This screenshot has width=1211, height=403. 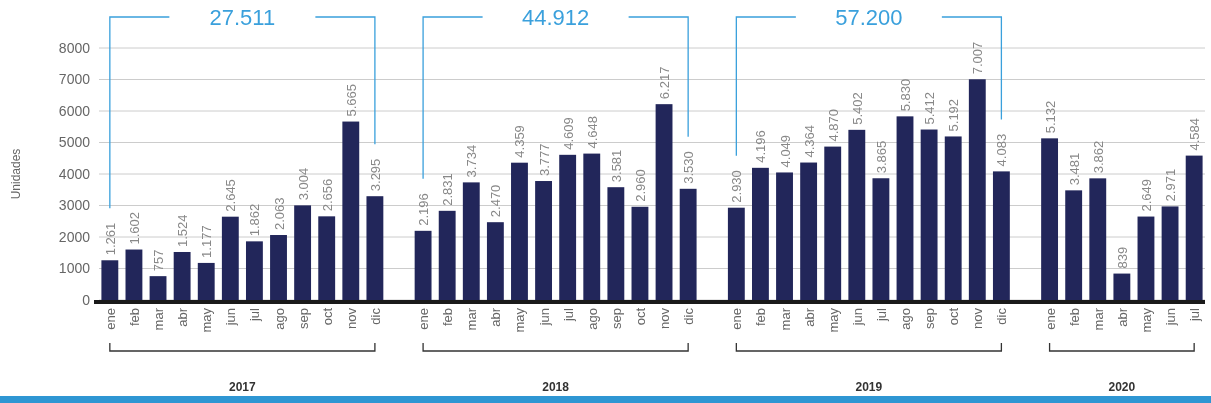 What do you see at coordinates (110, 239) in the screenshot?
I see `data-label: 1.261` at bounding box center [110, 239].